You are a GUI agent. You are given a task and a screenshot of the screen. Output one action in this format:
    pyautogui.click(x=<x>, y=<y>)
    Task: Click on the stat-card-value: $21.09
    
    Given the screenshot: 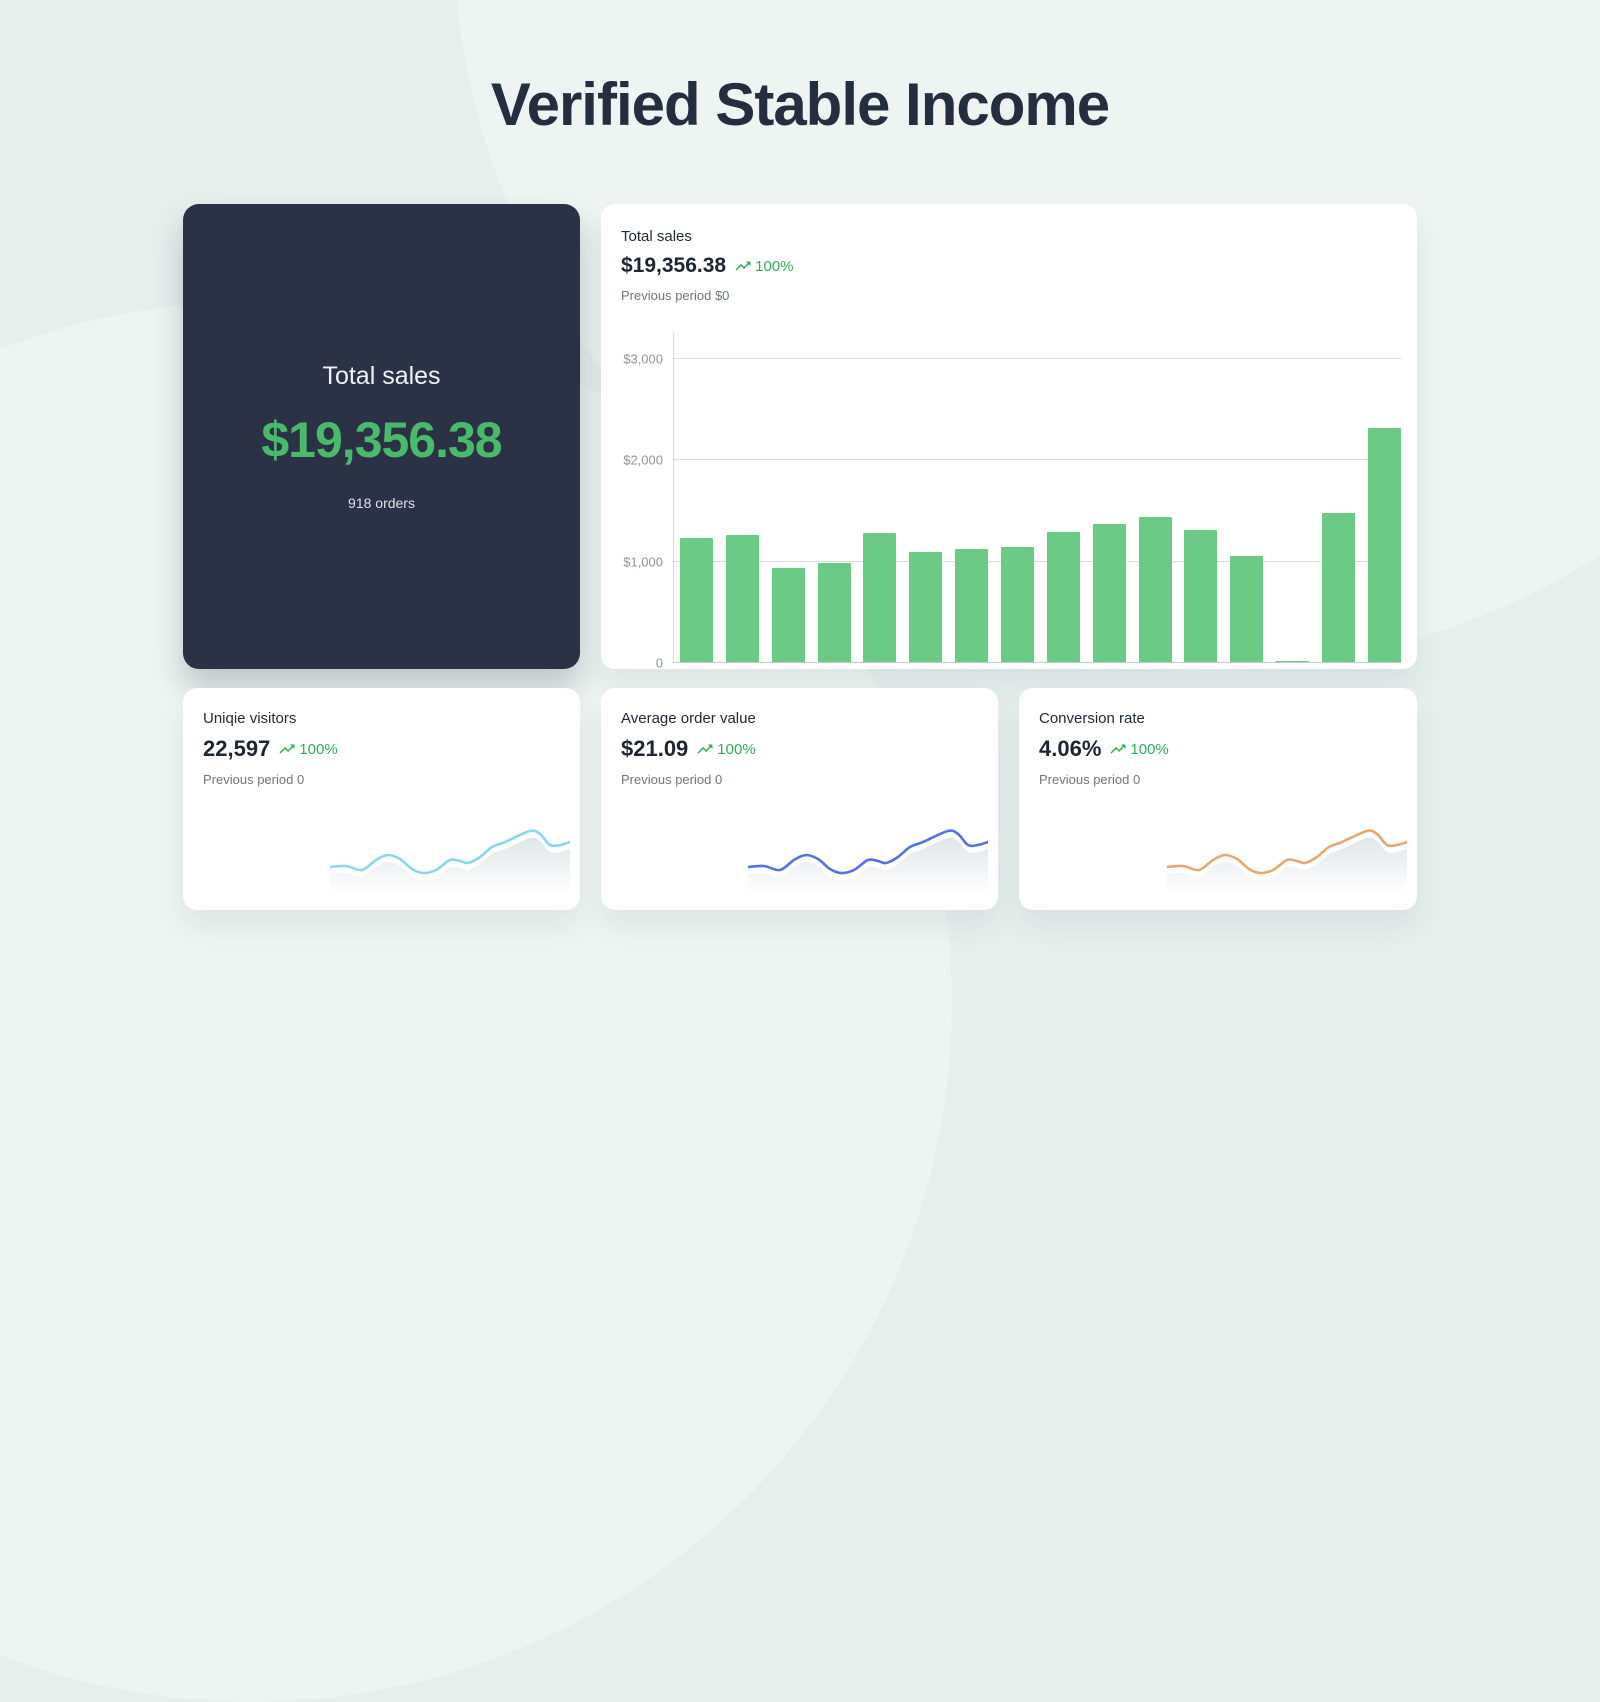 What is the action you would take?
    pyautogui.click(x=655, y=748)
    